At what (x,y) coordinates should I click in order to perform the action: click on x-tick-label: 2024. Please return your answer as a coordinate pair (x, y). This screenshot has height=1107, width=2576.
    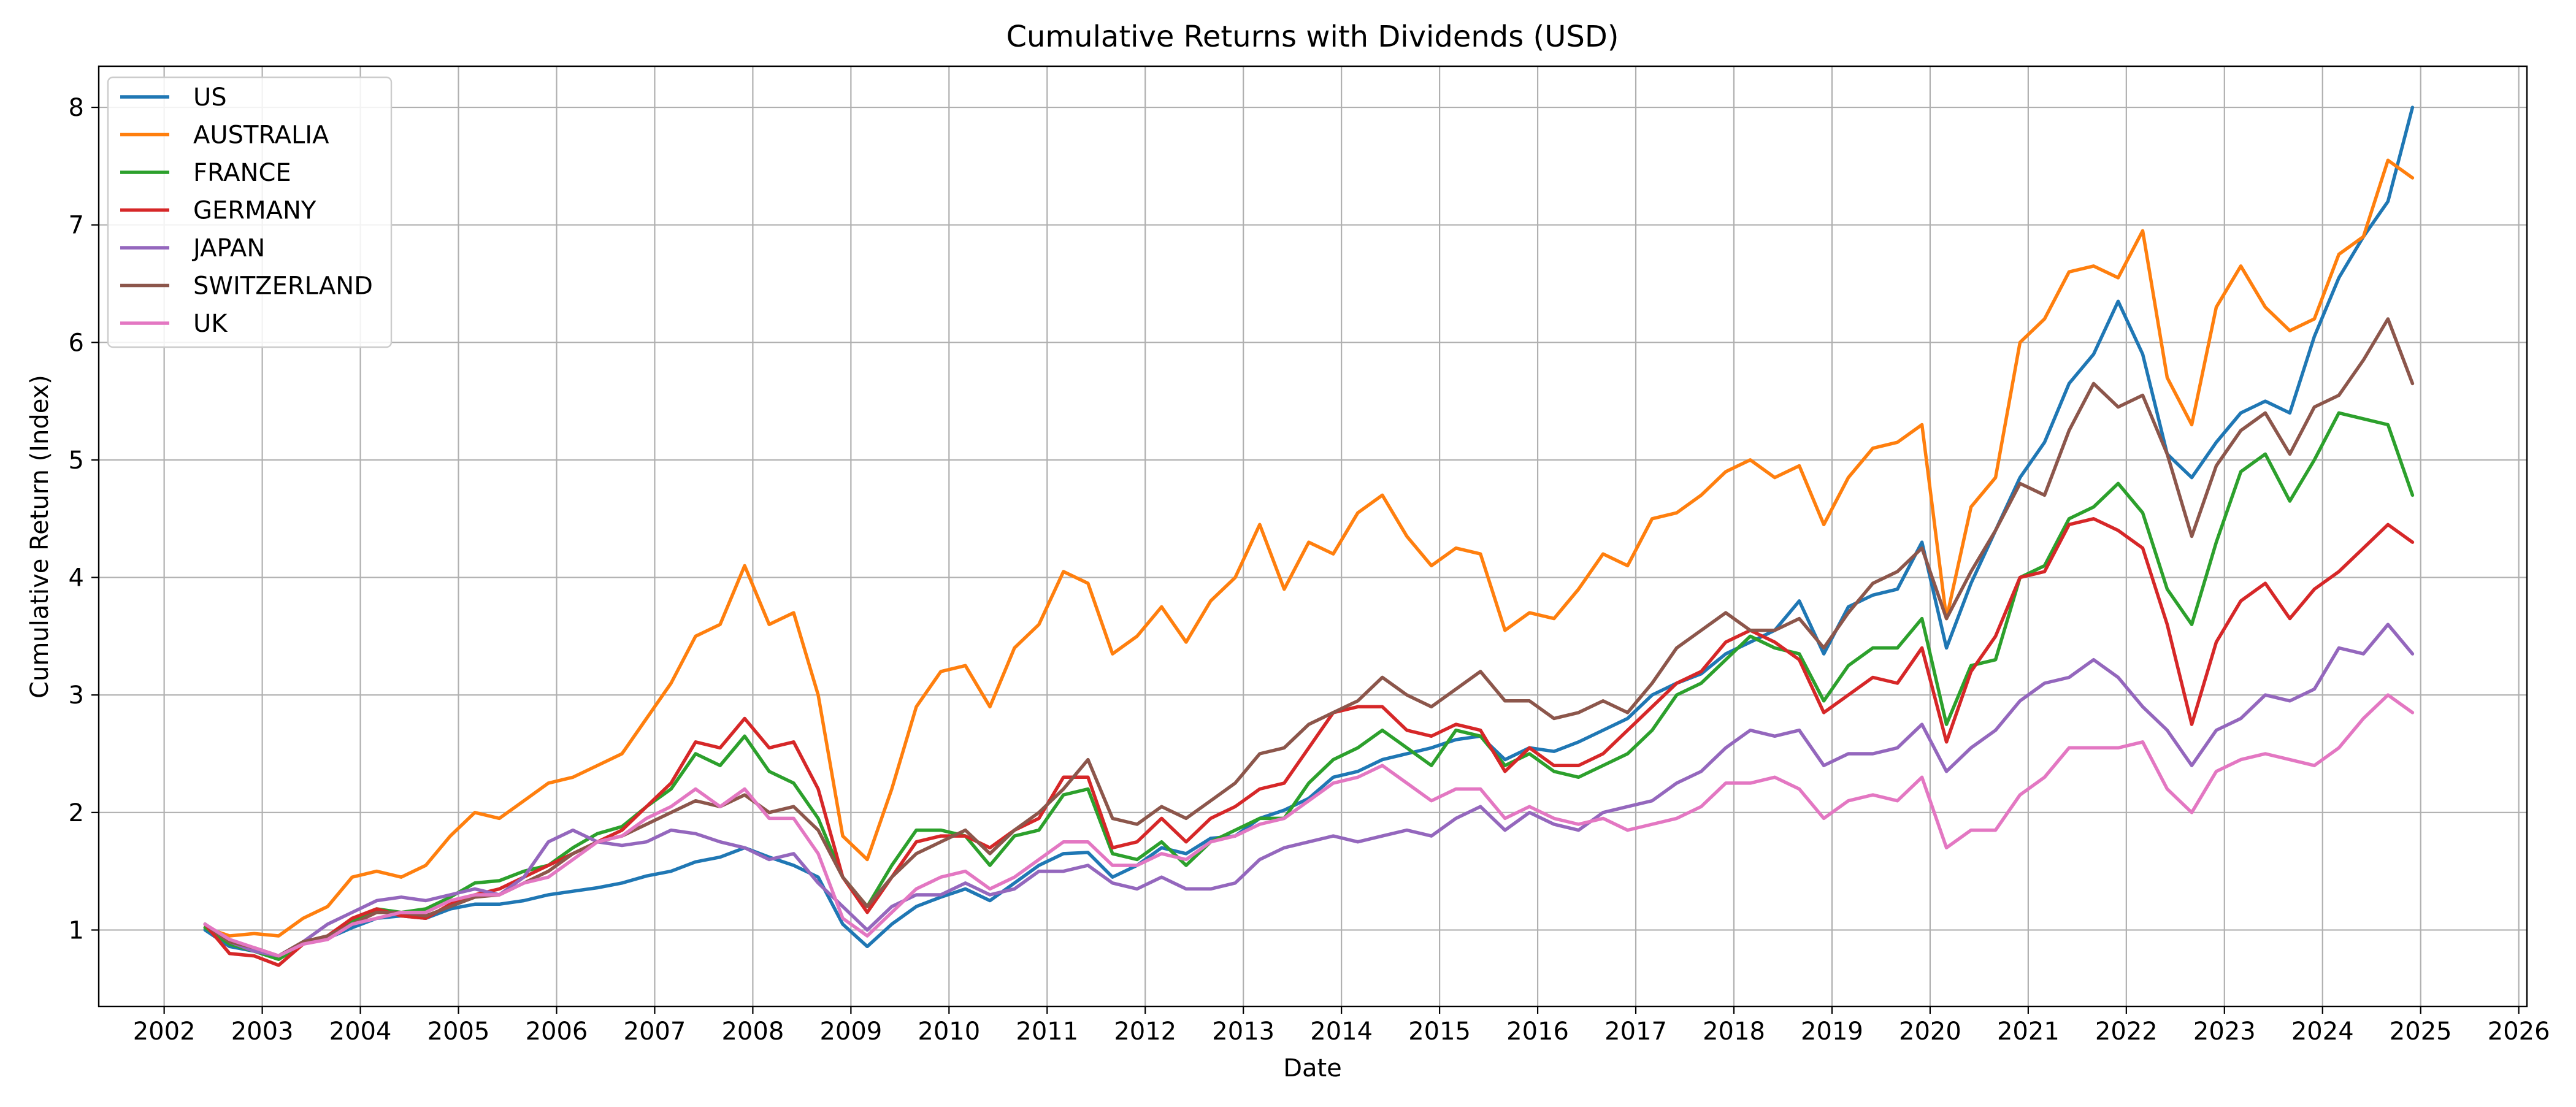
    Looking at the image, I should click on (2322, 1031).